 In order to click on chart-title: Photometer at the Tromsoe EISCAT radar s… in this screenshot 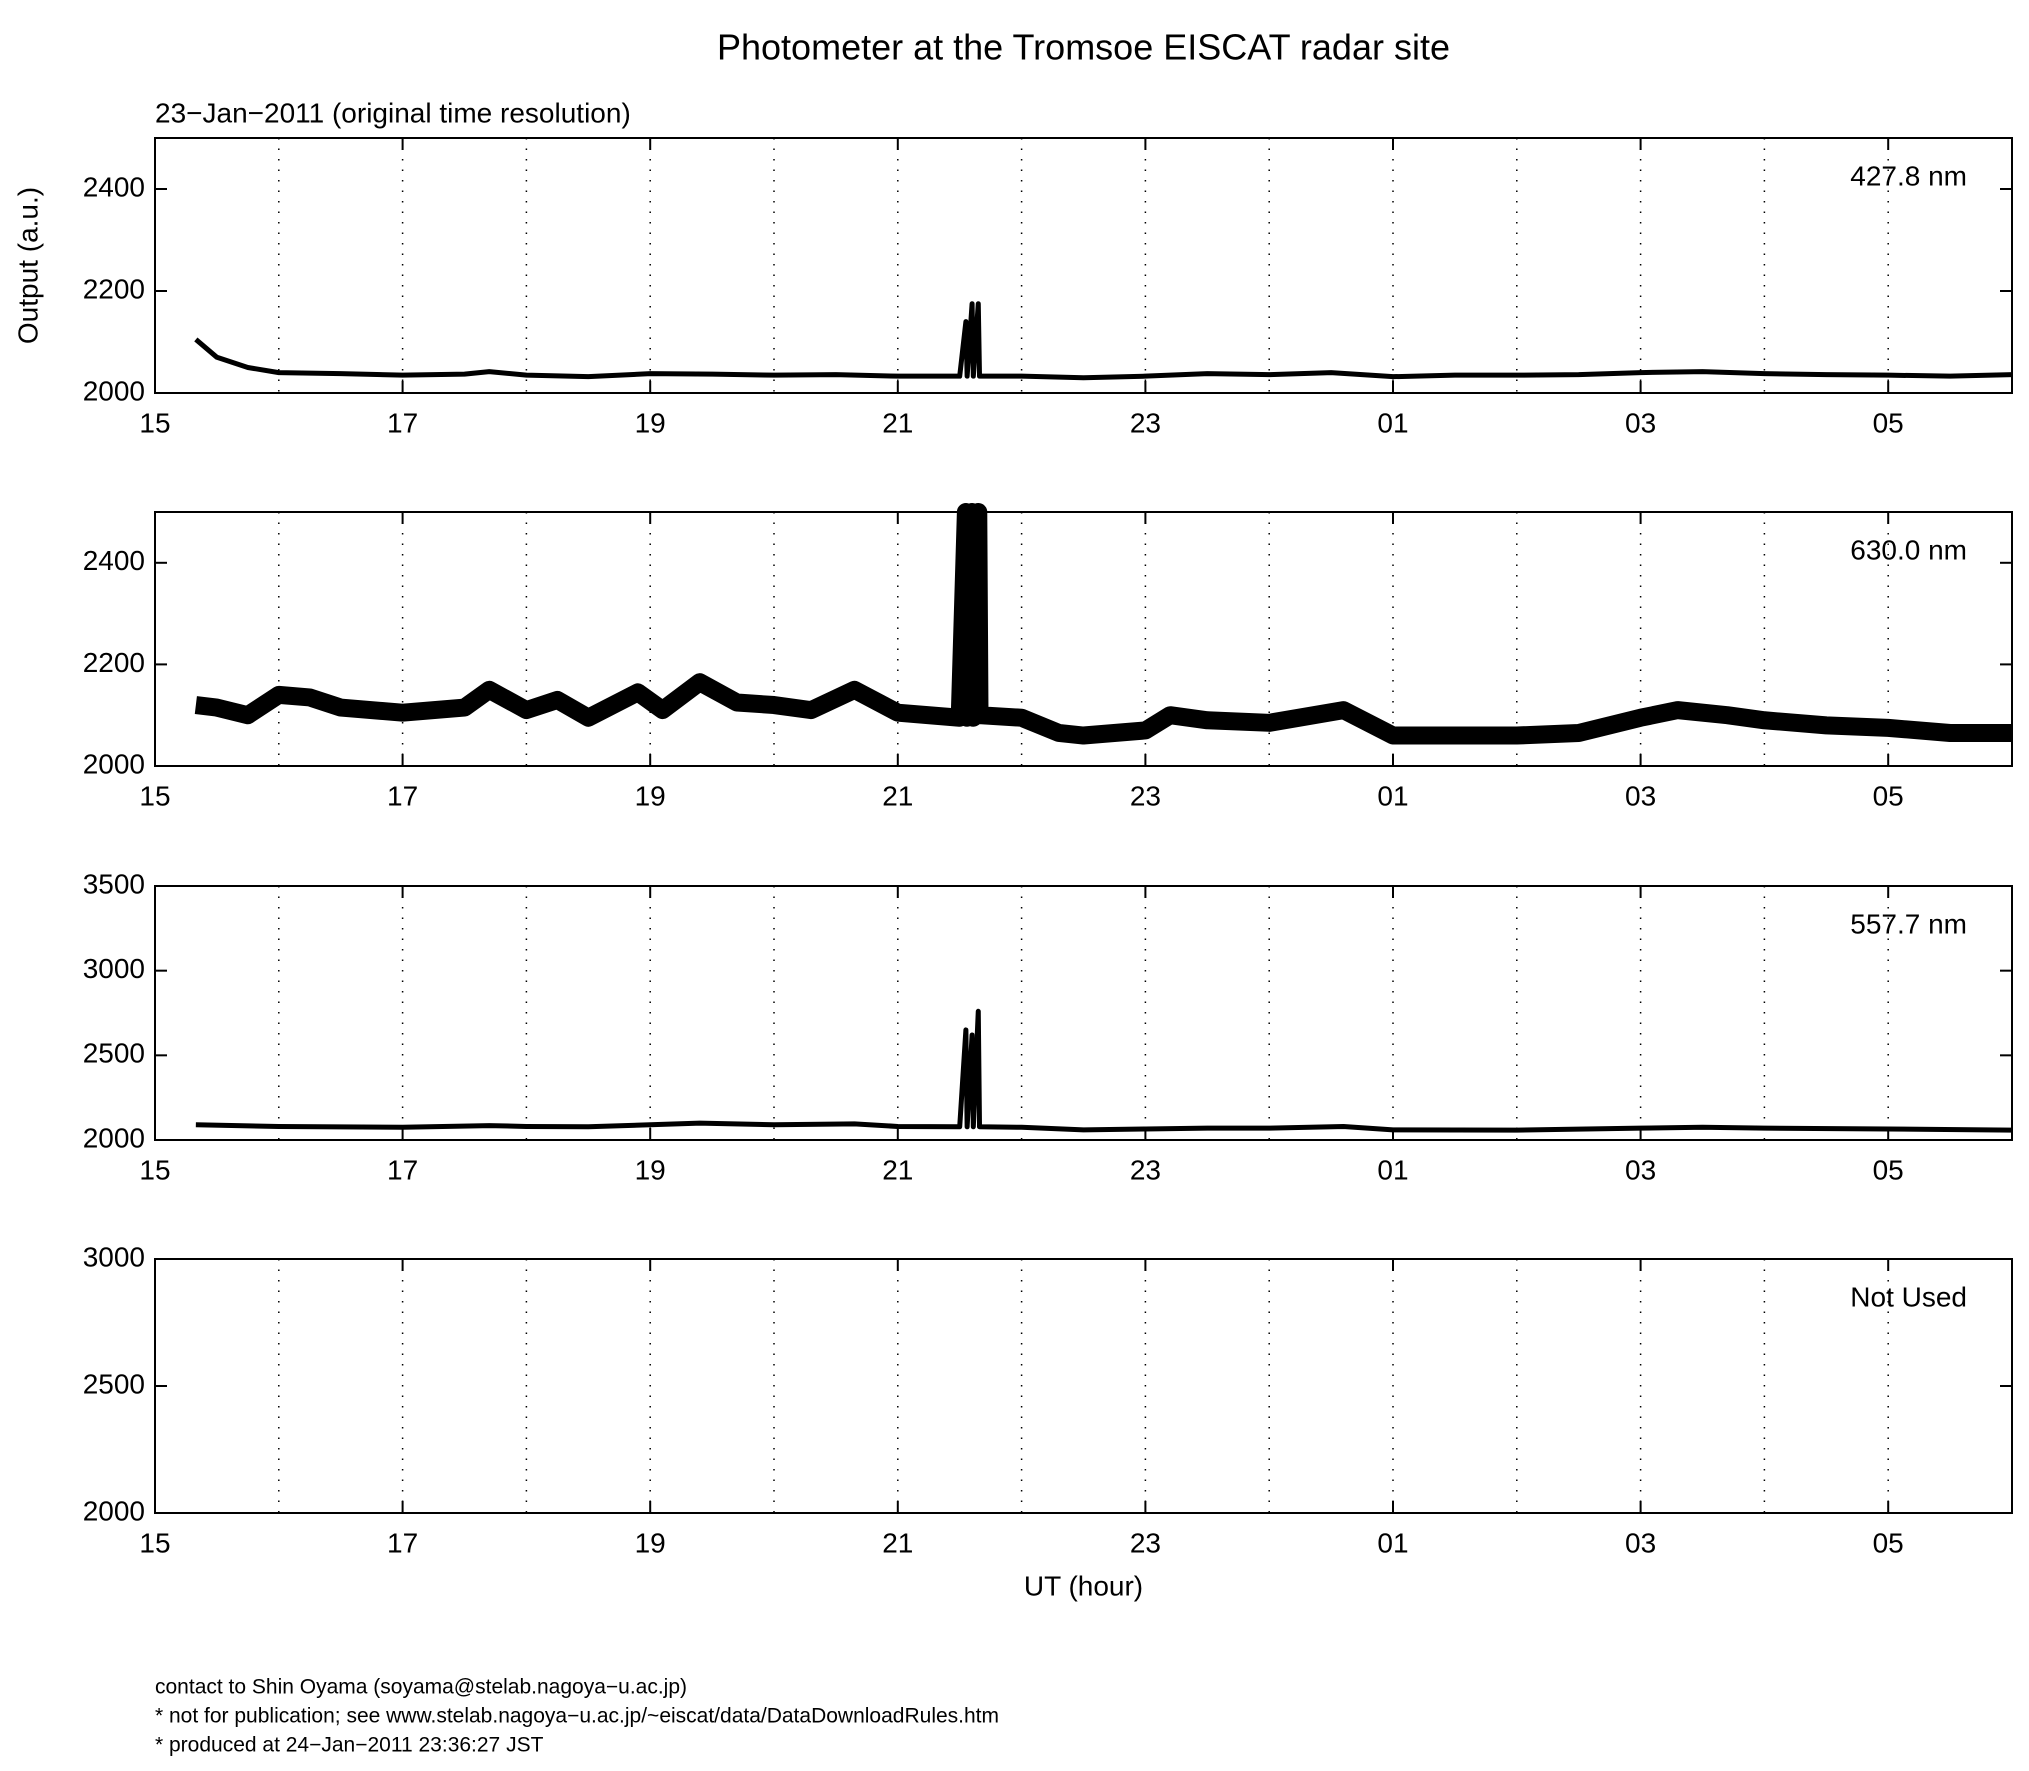, I will do `click(1083, 47)`.